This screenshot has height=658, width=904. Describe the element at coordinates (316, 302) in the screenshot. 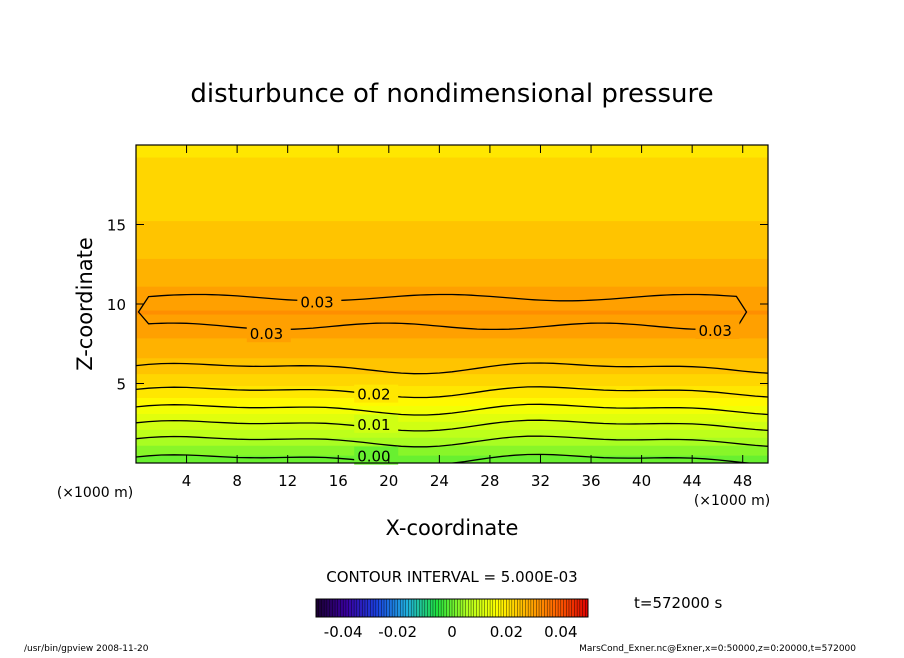

I see `contour-label: 0.03` at that location.